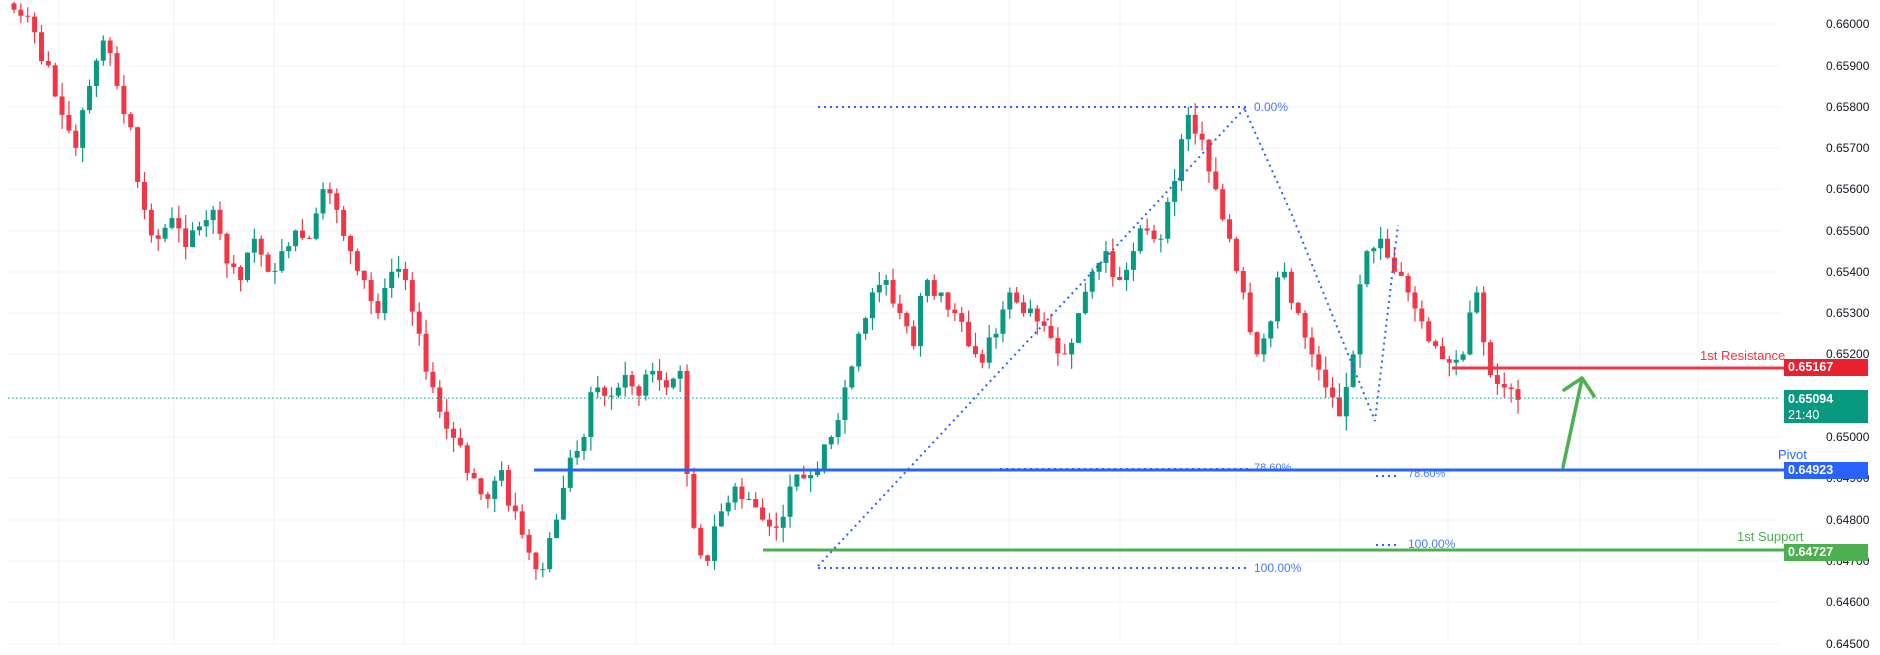  I want to click on support-label: 1st Support, so click(1770, 536).